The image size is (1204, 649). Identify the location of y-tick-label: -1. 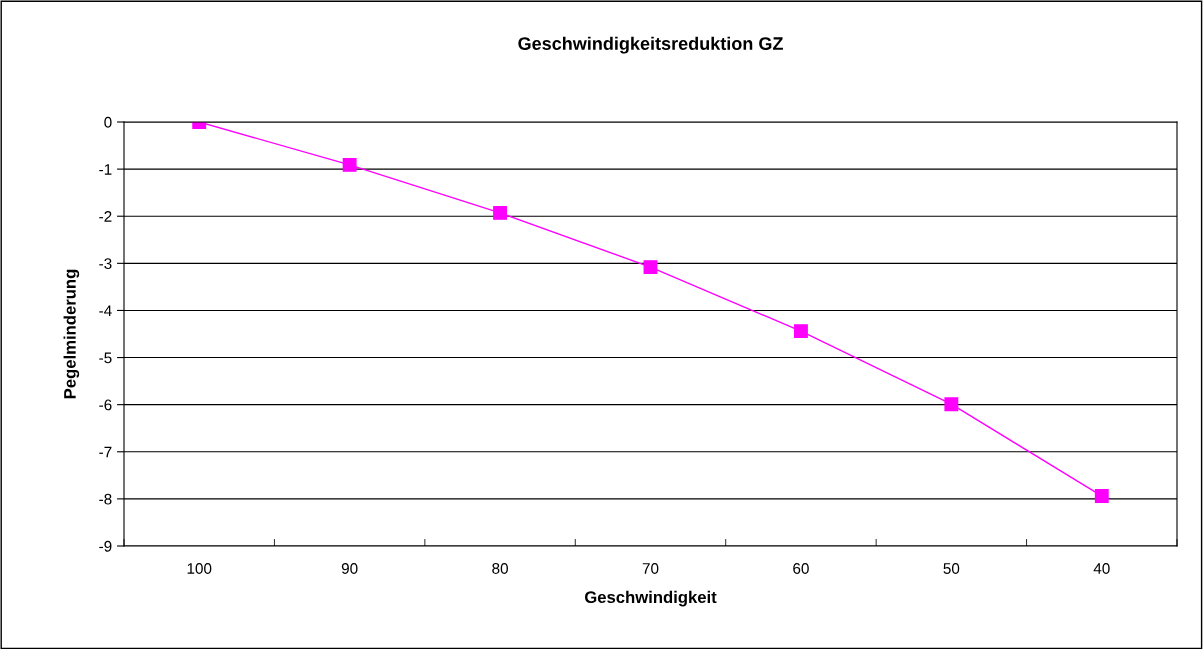
(105, 169).